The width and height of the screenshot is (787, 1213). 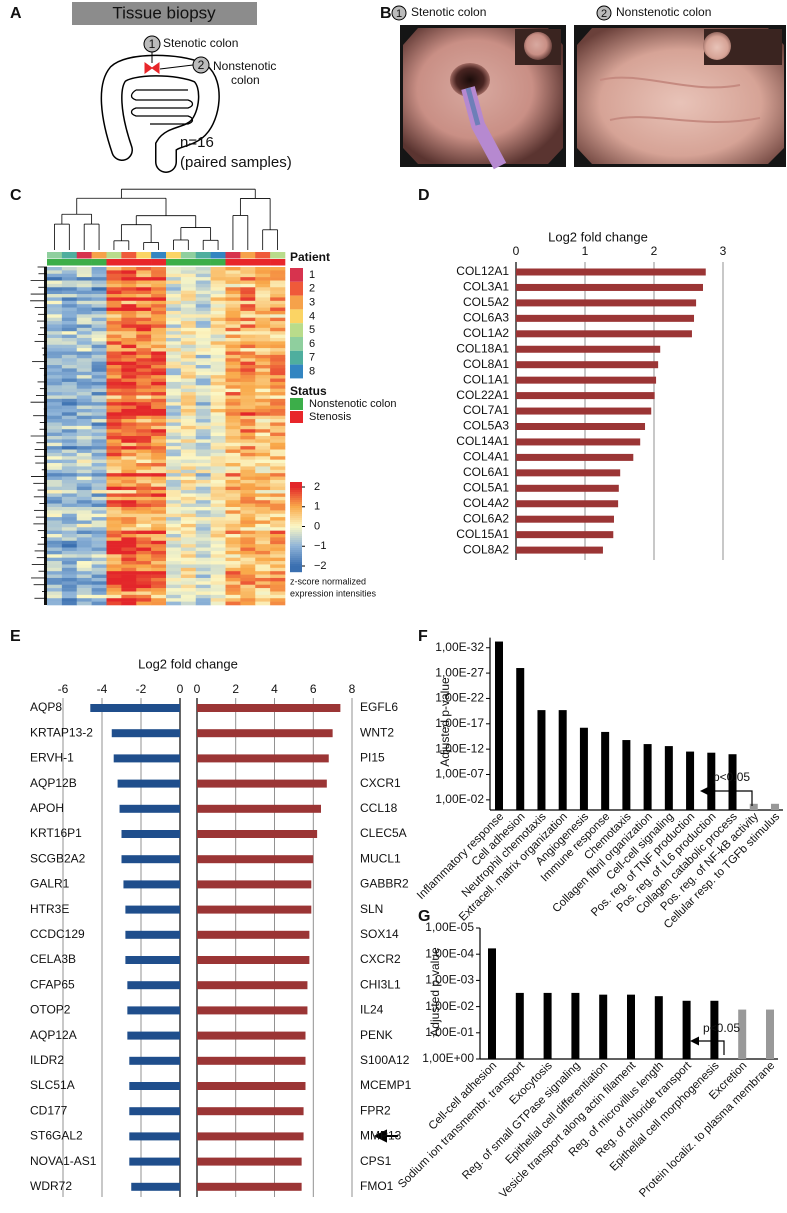 What do you see at coordinates (188, 663) in the screenshot?
I see `axis-title: Log2 fold change` at bounding box center [188, 663].